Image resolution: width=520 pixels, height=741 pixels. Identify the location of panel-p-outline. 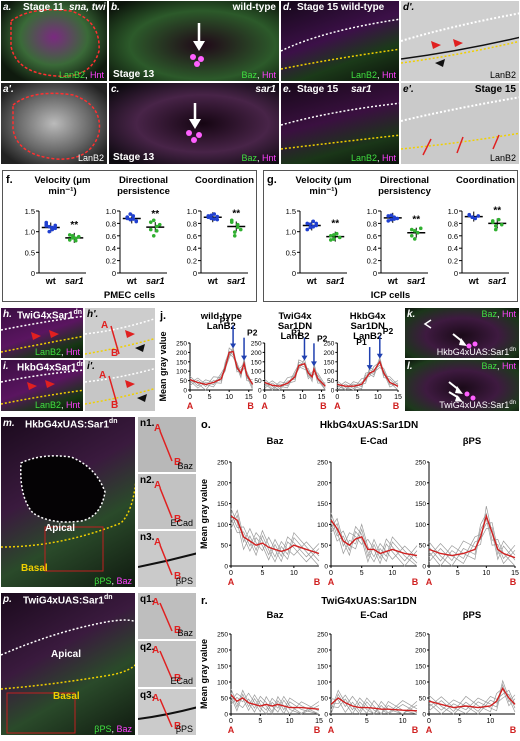
(68, 676).